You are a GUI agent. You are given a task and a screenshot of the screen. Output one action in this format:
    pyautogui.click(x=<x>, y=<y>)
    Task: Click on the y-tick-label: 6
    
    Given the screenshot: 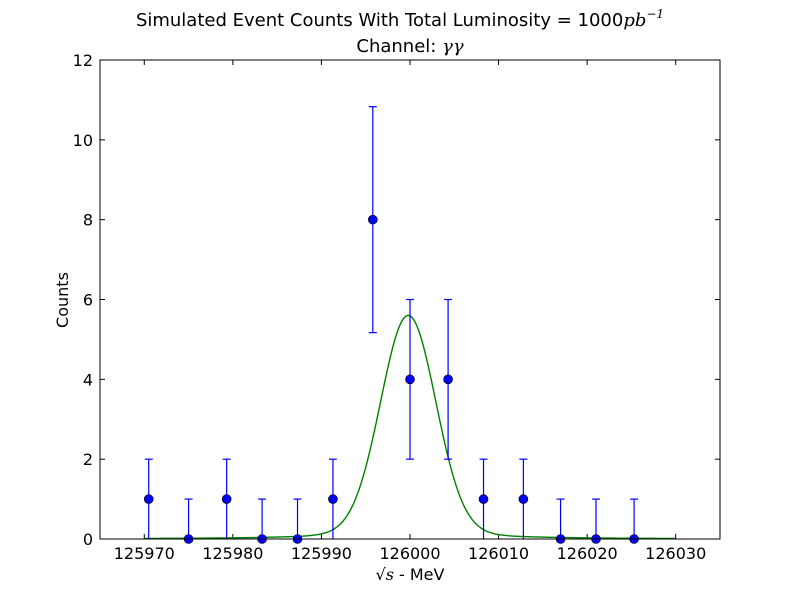 What is the action you would take?
    pyautogui.click(x=88, y=300)
    